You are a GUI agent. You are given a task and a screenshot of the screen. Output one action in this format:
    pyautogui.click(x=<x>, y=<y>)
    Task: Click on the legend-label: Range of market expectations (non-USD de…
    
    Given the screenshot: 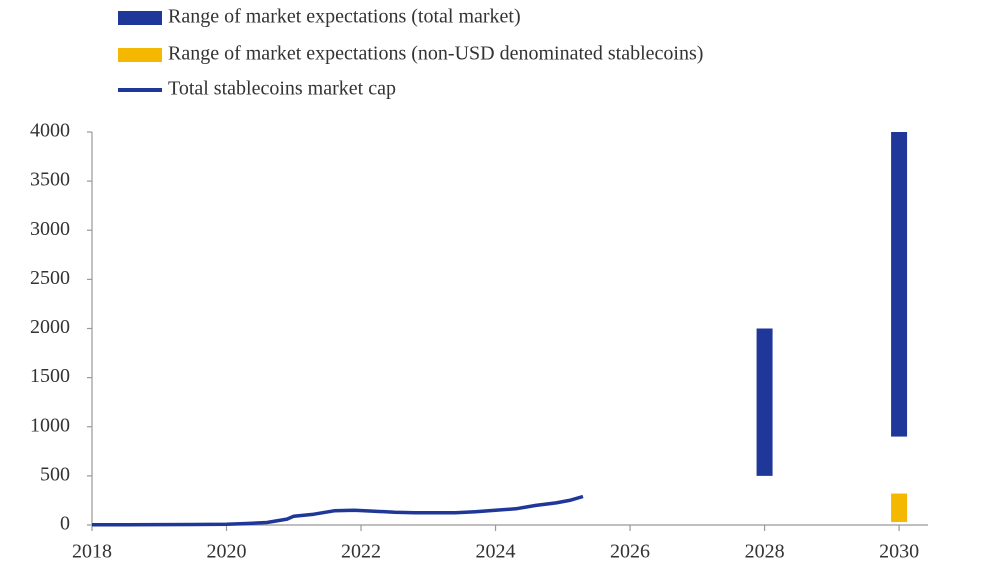 What is the action you would take?
    pyautogui.click(x=435, y=54)
    